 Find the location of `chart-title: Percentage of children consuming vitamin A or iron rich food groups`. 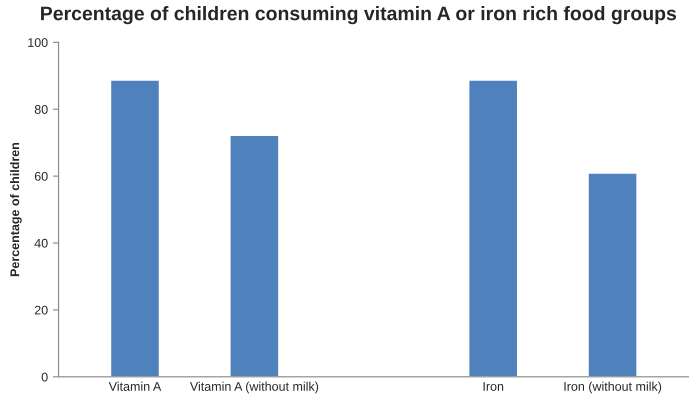

chart-title: Percentage of children consuming vitamin A or iron rich food groups is located at coordinates (358, 15).